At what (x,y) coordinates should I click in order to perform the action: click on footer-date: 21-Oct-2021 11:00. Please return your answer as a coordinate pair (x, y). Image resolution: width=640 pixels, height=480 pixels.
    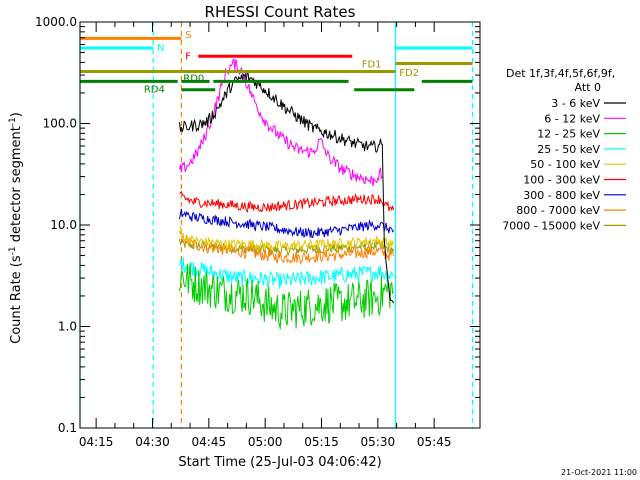
    Looking at the image, I should click on (599, 472).